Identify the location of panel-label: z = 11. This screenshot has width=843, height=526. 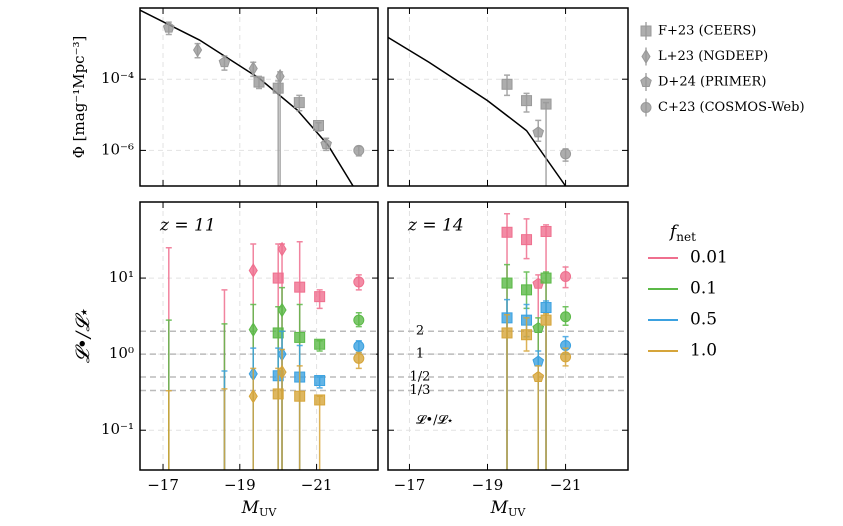
(187, 226).